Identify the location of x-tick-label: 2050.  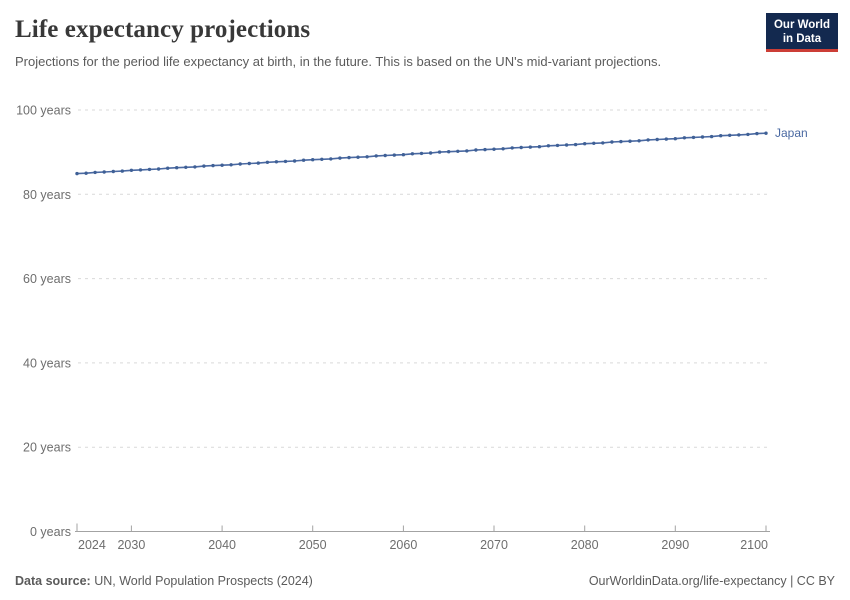
(313, 545).